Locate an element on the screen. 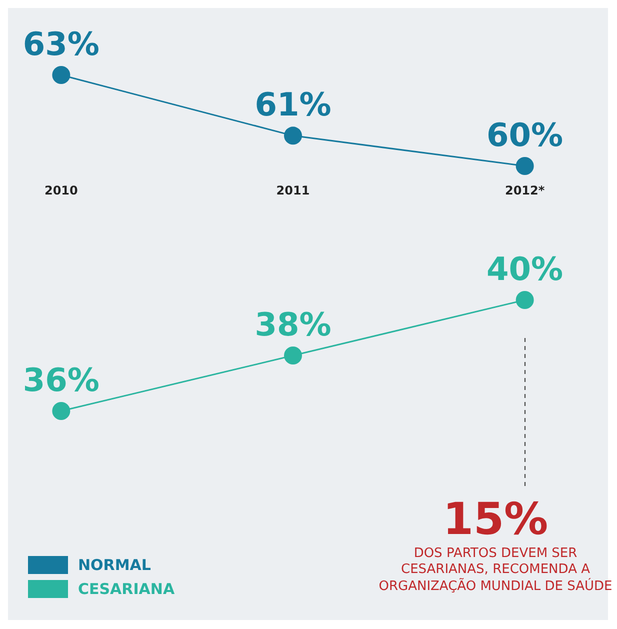  text: DOS PARTOS DEVEM SER CESARIANAS, RECOMENDA A ORGANIZAÇÃO MUNDIAL DE SAÚDE is located at coordinates (495, 570).